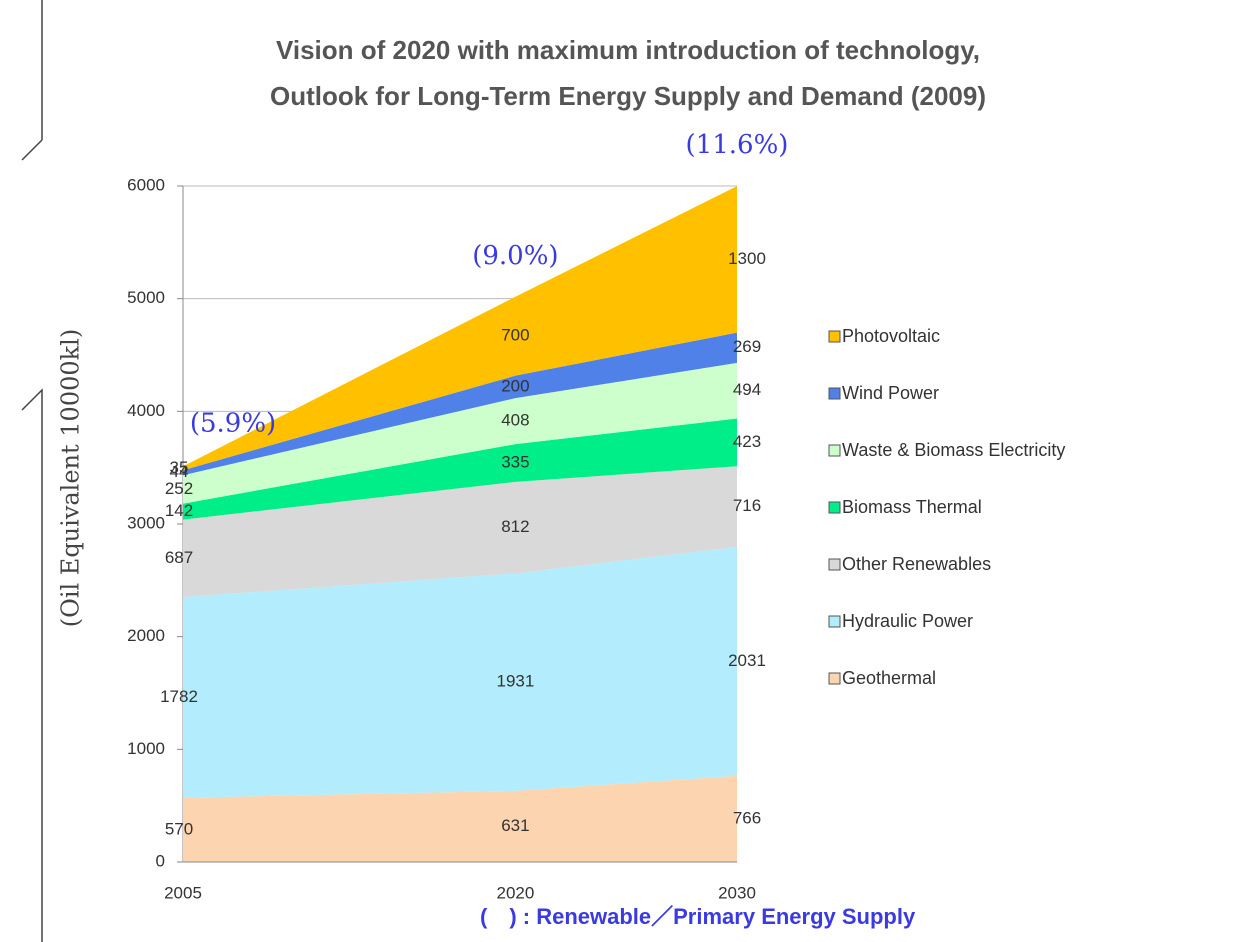 The image size is (1238, 942). What do you see at coordinates (916, 564) in the screenshot?
I see `legend-label: Other Renewables` at bounding box center [916, 564].